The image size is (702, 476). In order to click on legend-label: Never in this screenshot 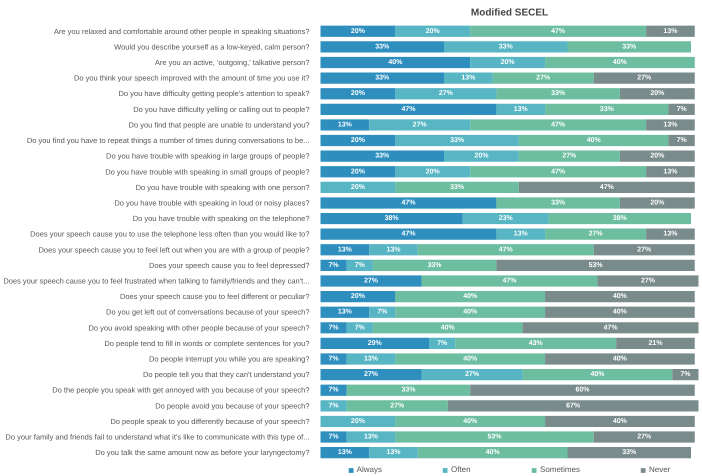, I will do `click(659, 469)`.